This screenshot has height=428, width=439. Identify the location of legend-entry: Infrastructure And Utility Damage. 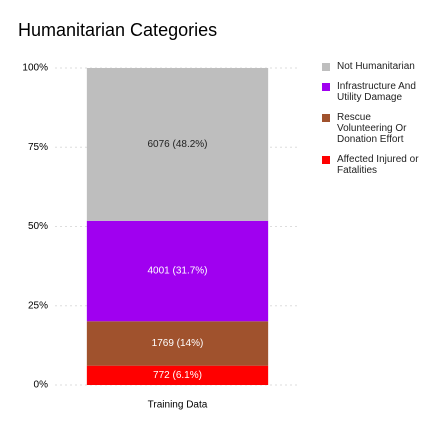
(377, 92).